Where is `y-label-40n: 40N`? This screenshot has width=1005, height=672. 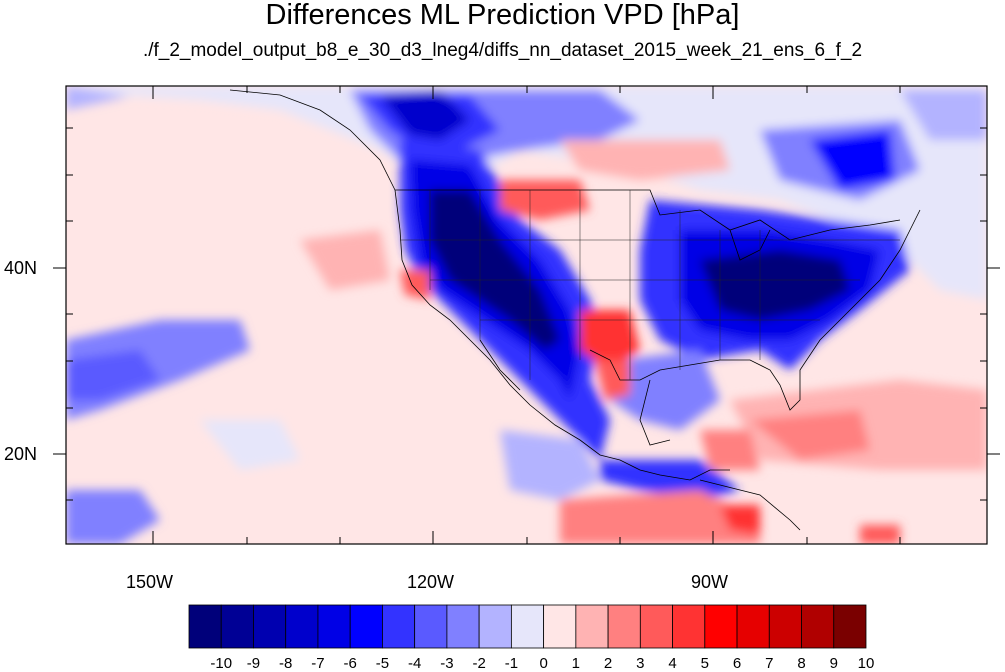
y-label-40n: 40N is located at coordinates (21, 268).